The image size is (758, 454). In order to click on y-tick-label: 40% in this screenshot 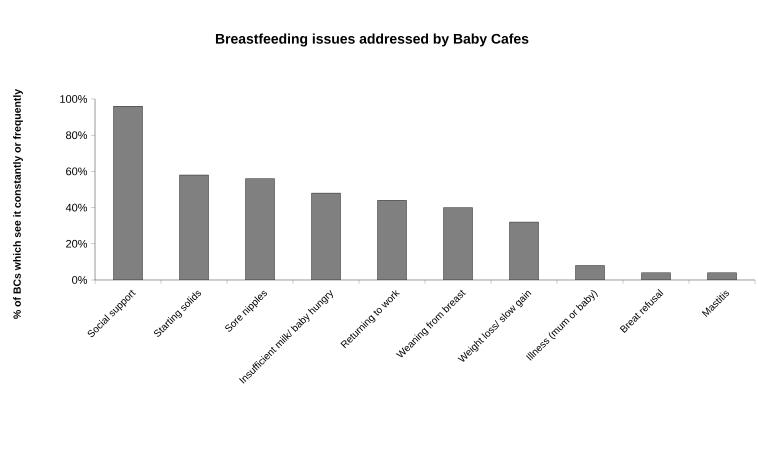, I will do `click(77, 208)`.